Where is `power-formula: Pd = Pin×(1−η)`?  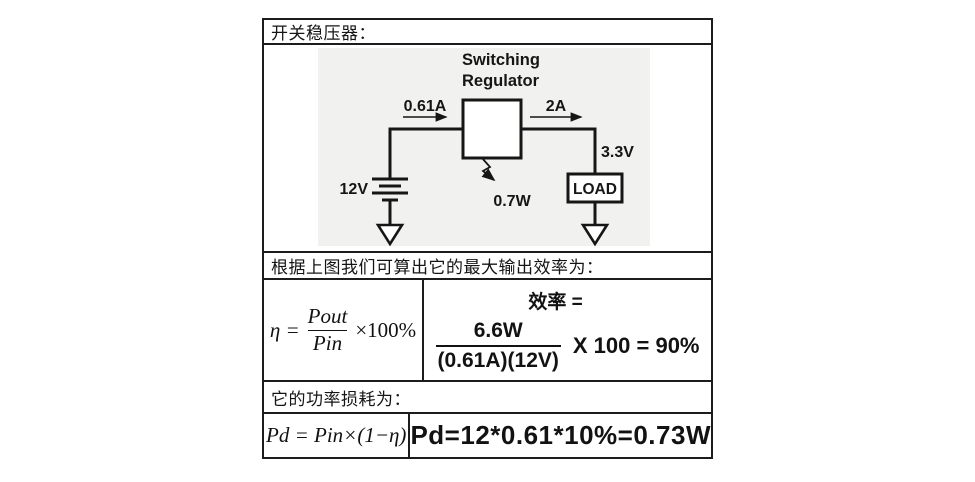 power-formula: Pd = Pin×(1−η) is located at coordinates (336, 435).